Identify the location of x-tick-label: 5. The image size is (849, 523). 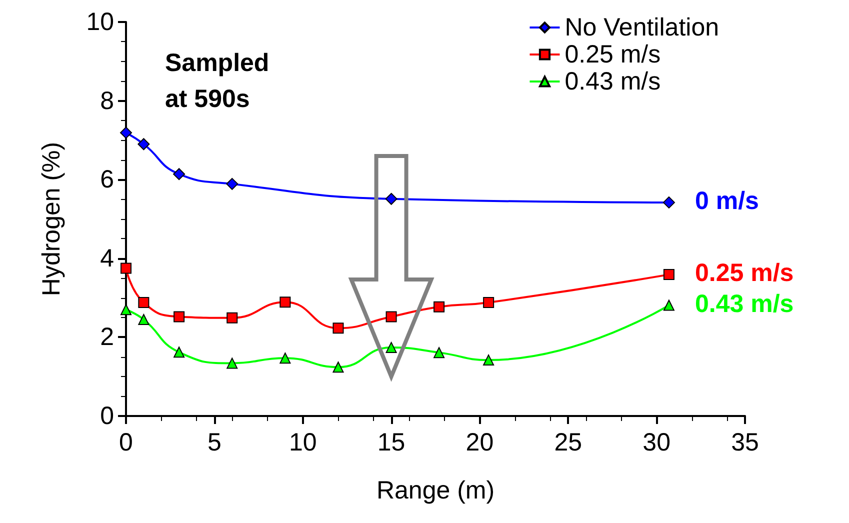
(214, 442).